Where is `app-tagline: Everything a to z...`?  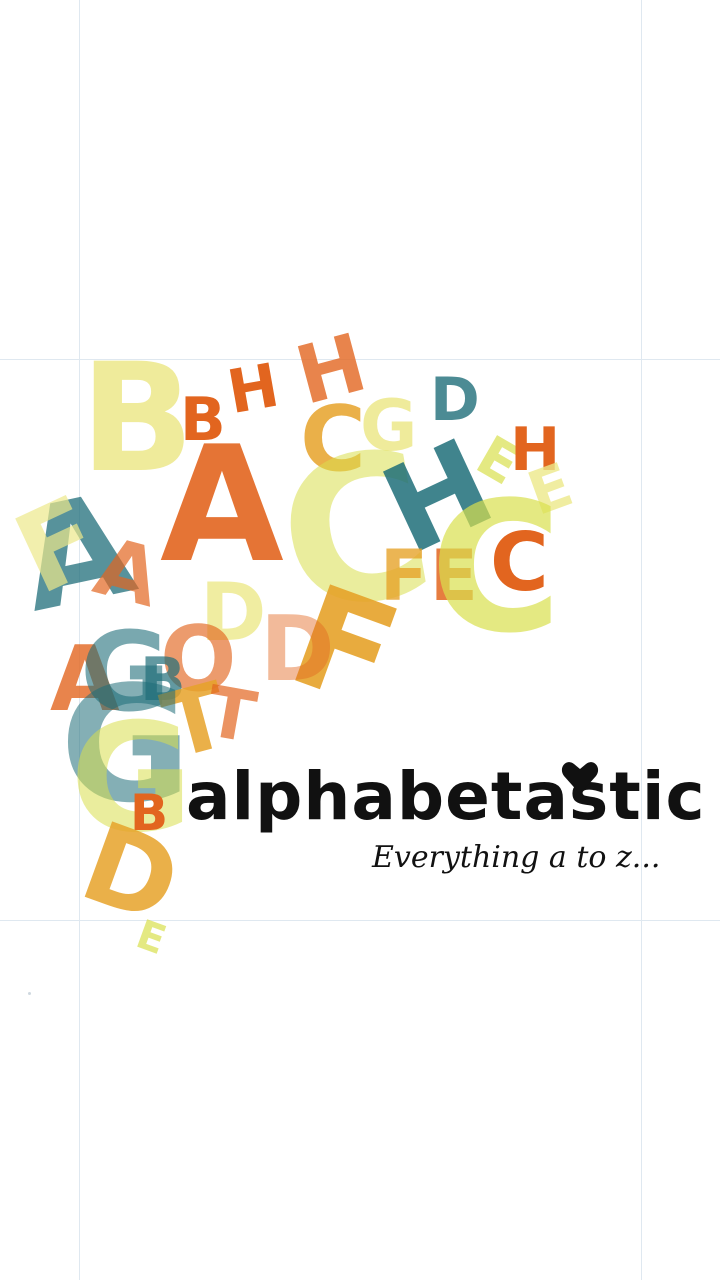
app-tagline: Everything a to z... is located at coordinates (516, 857).